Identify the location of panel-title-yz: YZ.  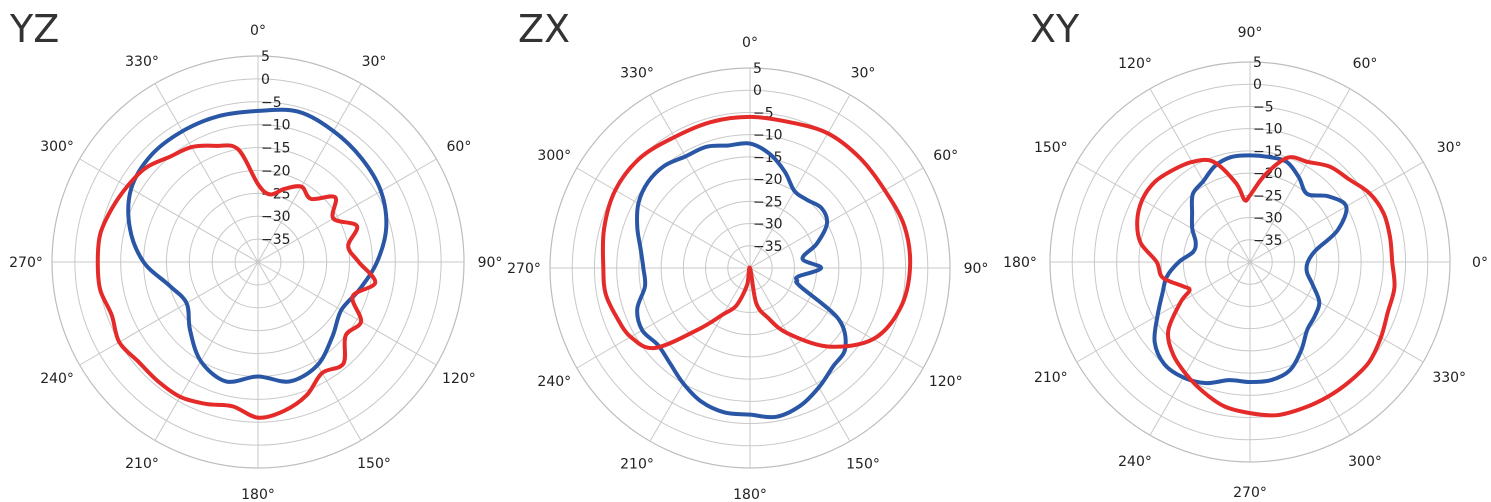
(34, 29).